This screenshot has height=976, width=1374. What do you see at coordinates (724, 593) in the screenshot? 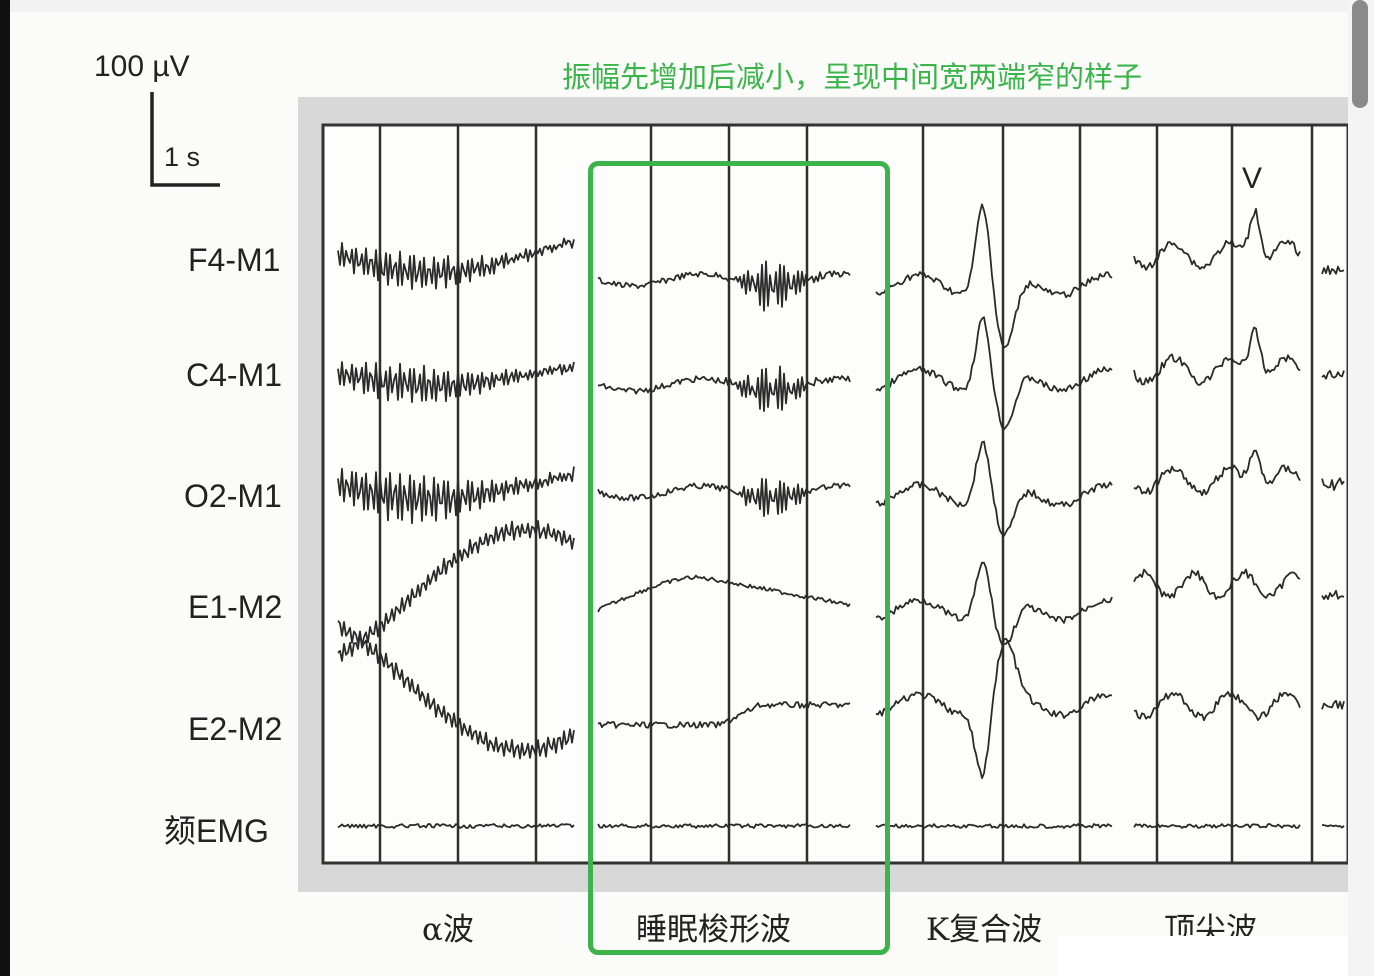
I see `trace-e1-spindle` at bounding box center [724, 593].